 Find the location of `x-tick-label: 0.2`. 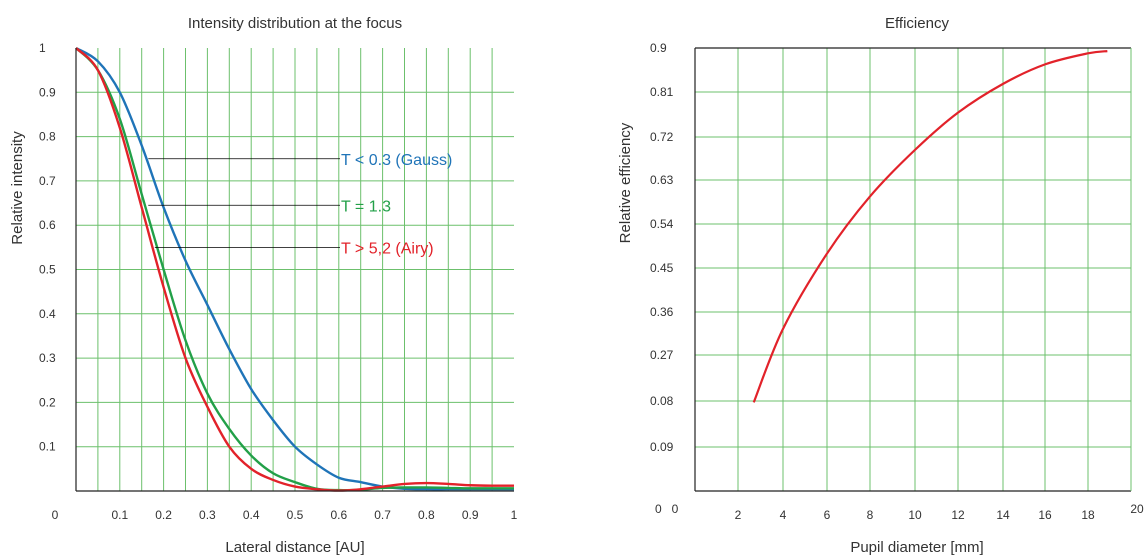

x-tick-label: 0.2 is located at coordinates (163, 515).